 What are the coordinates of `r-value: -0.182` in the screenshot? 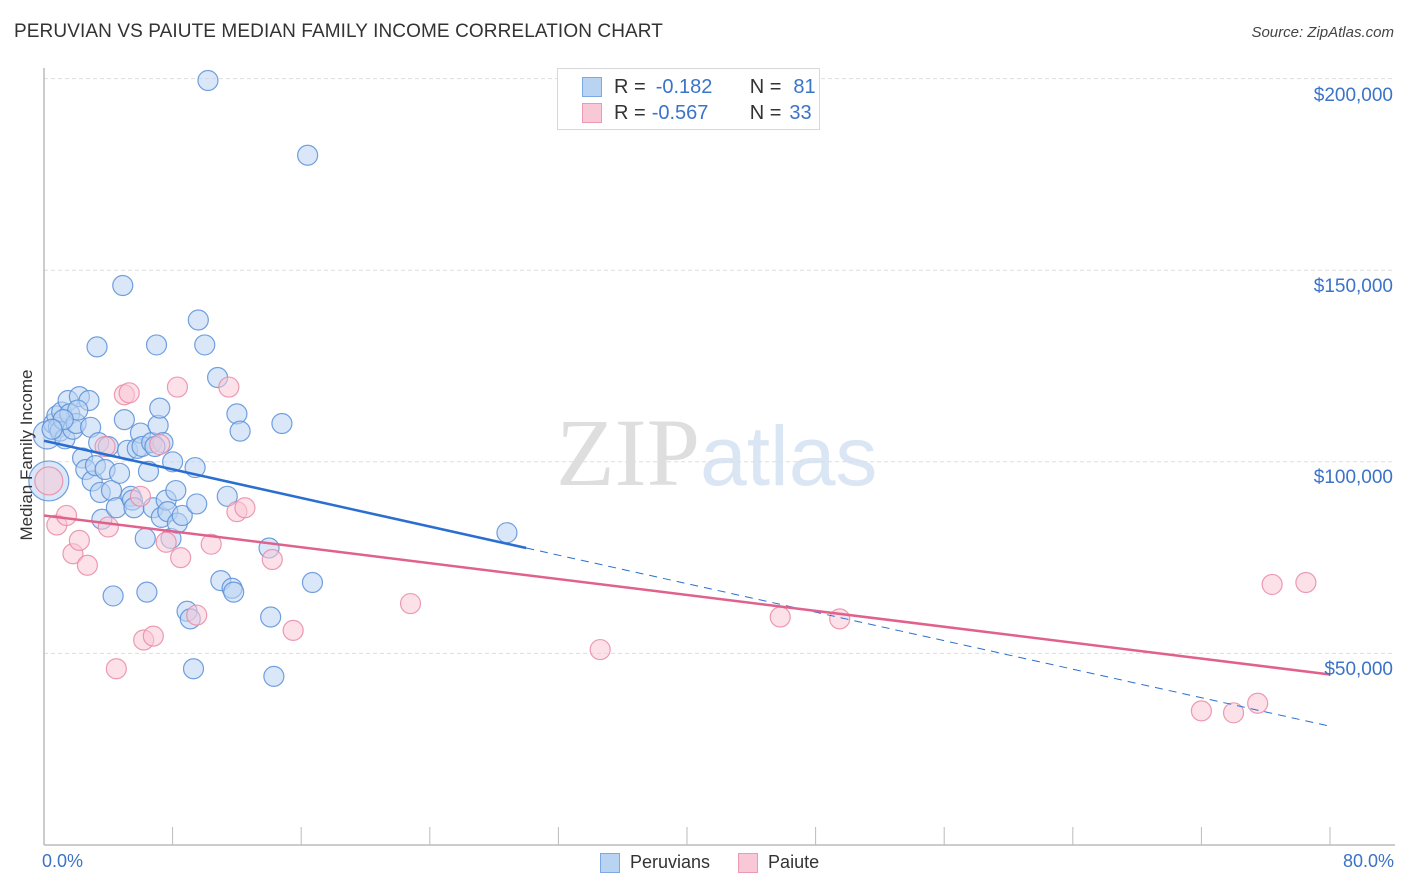 It's located at (684, 86).